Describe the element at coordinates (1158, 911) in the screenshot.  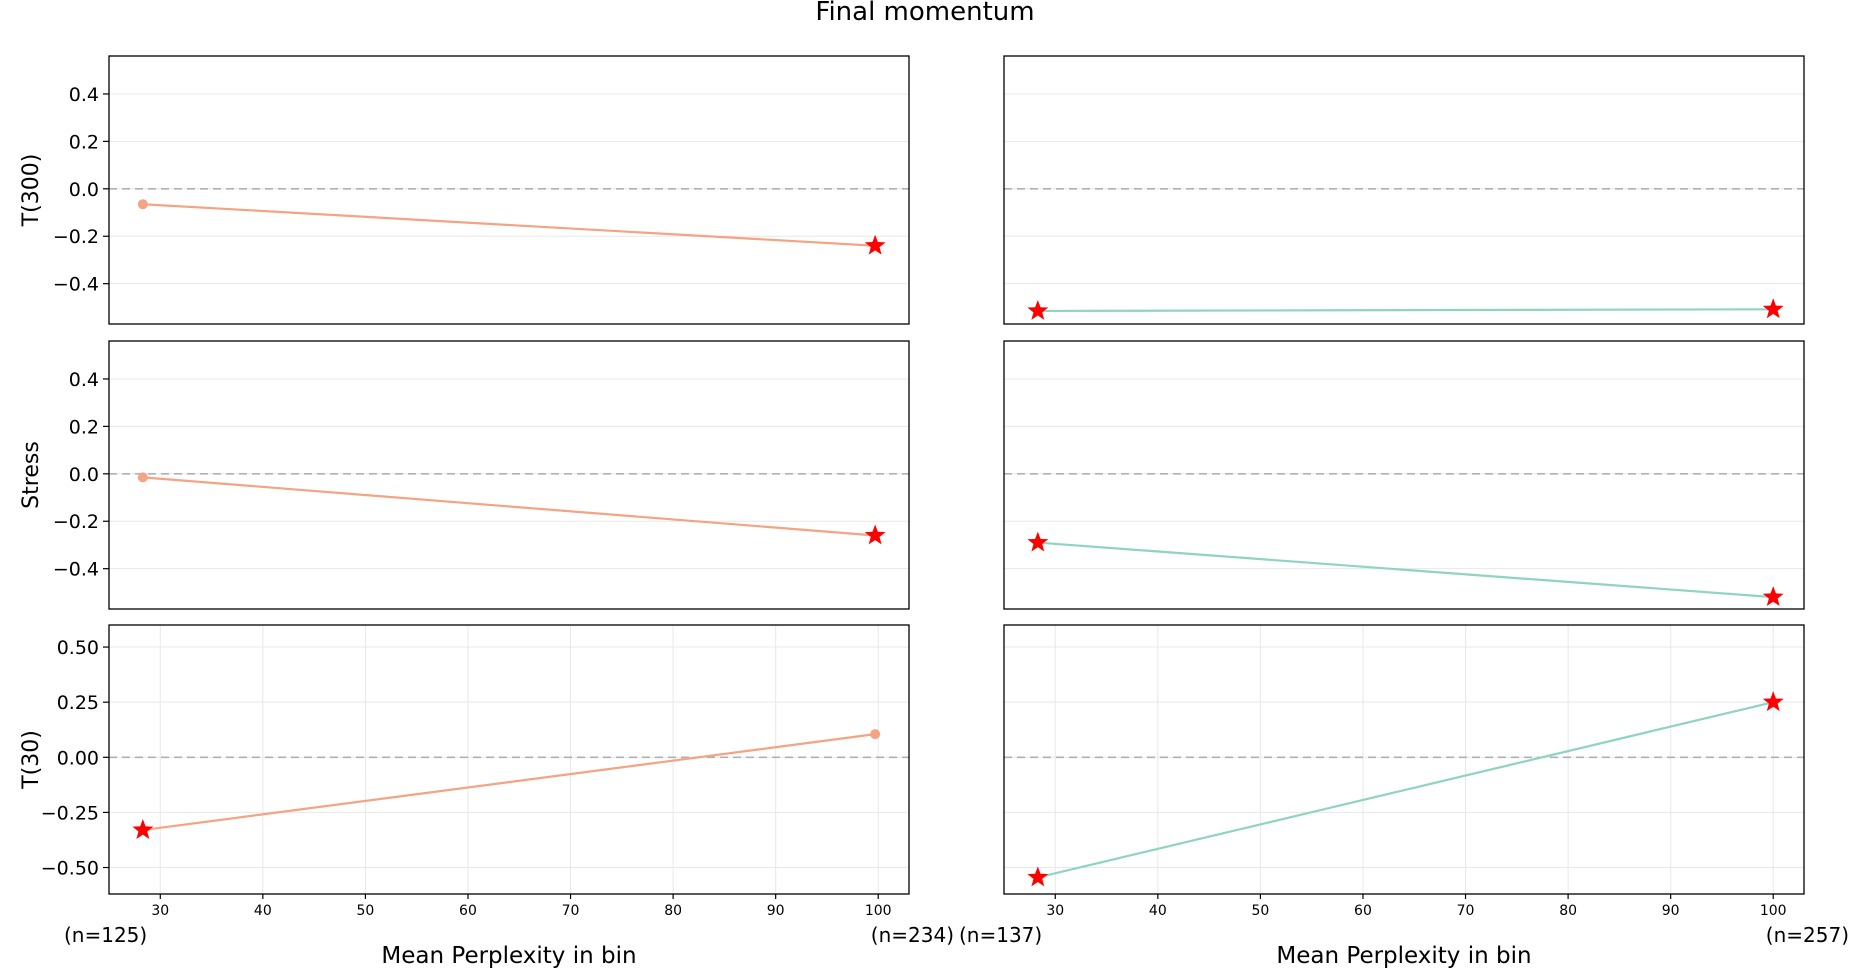
I see `panel-r2-c1-xtick-label-1: 40` at that location.